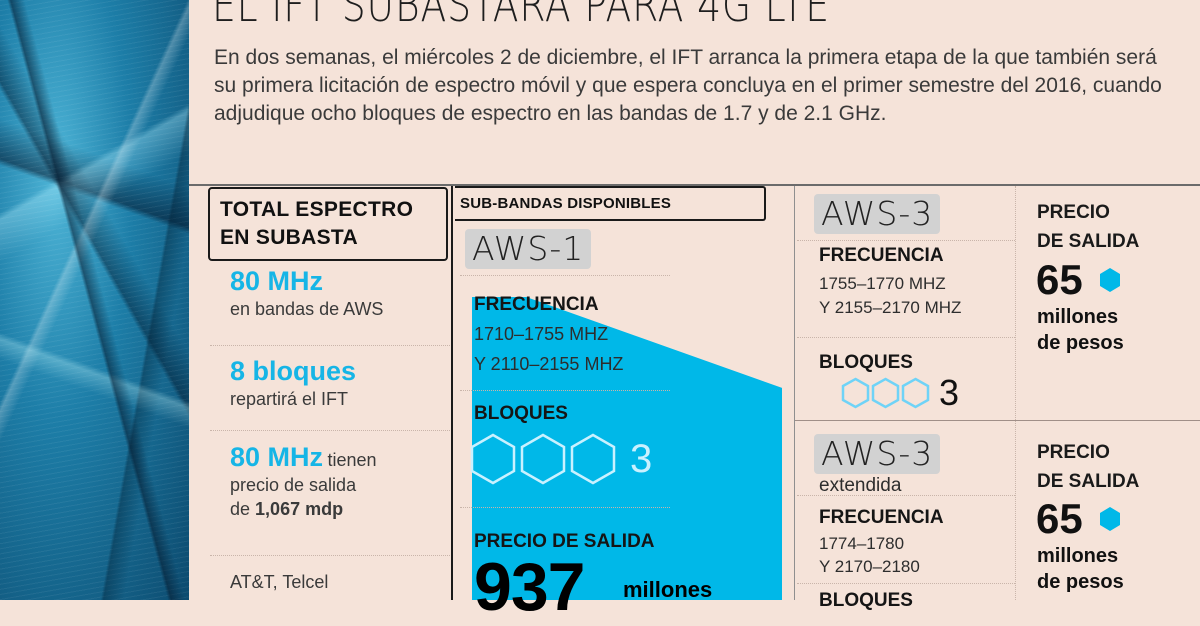  I want to click on aws3-freq-2: Y 2155–2170 MHZ, so click(890, 307).